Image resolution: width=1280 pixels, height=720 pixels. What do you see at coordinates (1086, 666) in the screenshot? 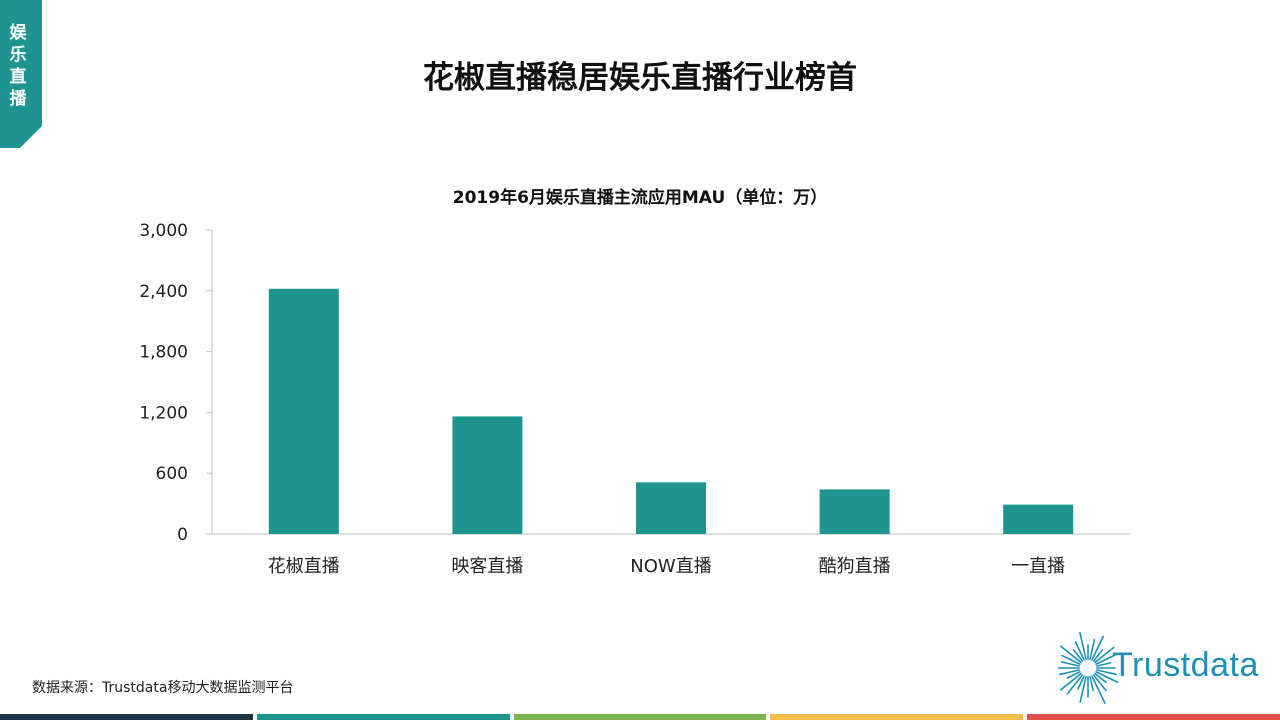
I see `sunburst-logo-icon` at bounding box center [1086, 666].